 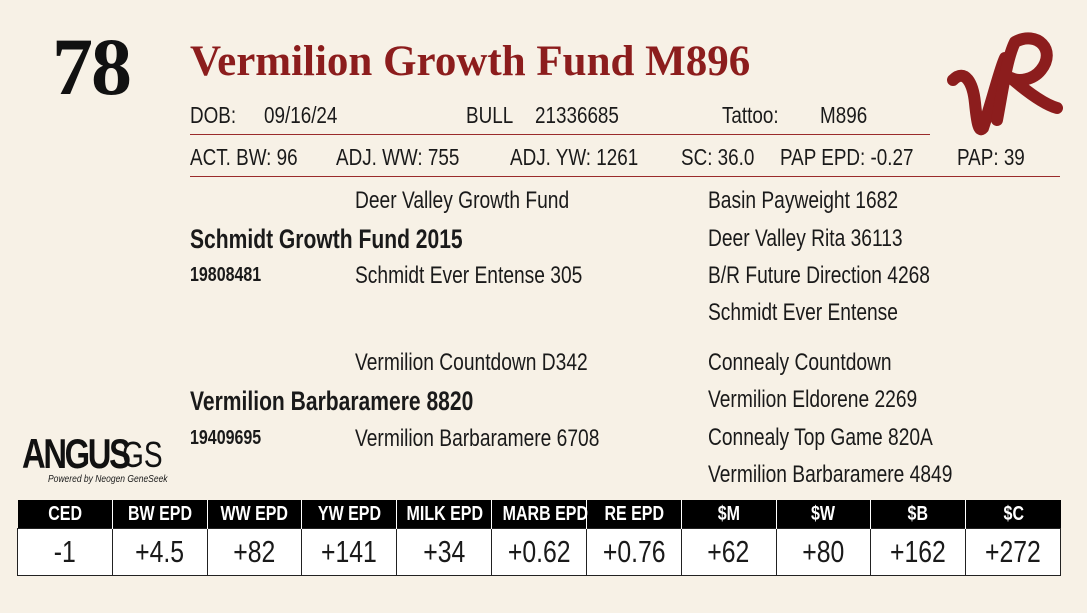 What do you see at coordinates (728, 552) in the screenshot?
I see `epd-value-m-index: +62` at bounding box center [728, 552].